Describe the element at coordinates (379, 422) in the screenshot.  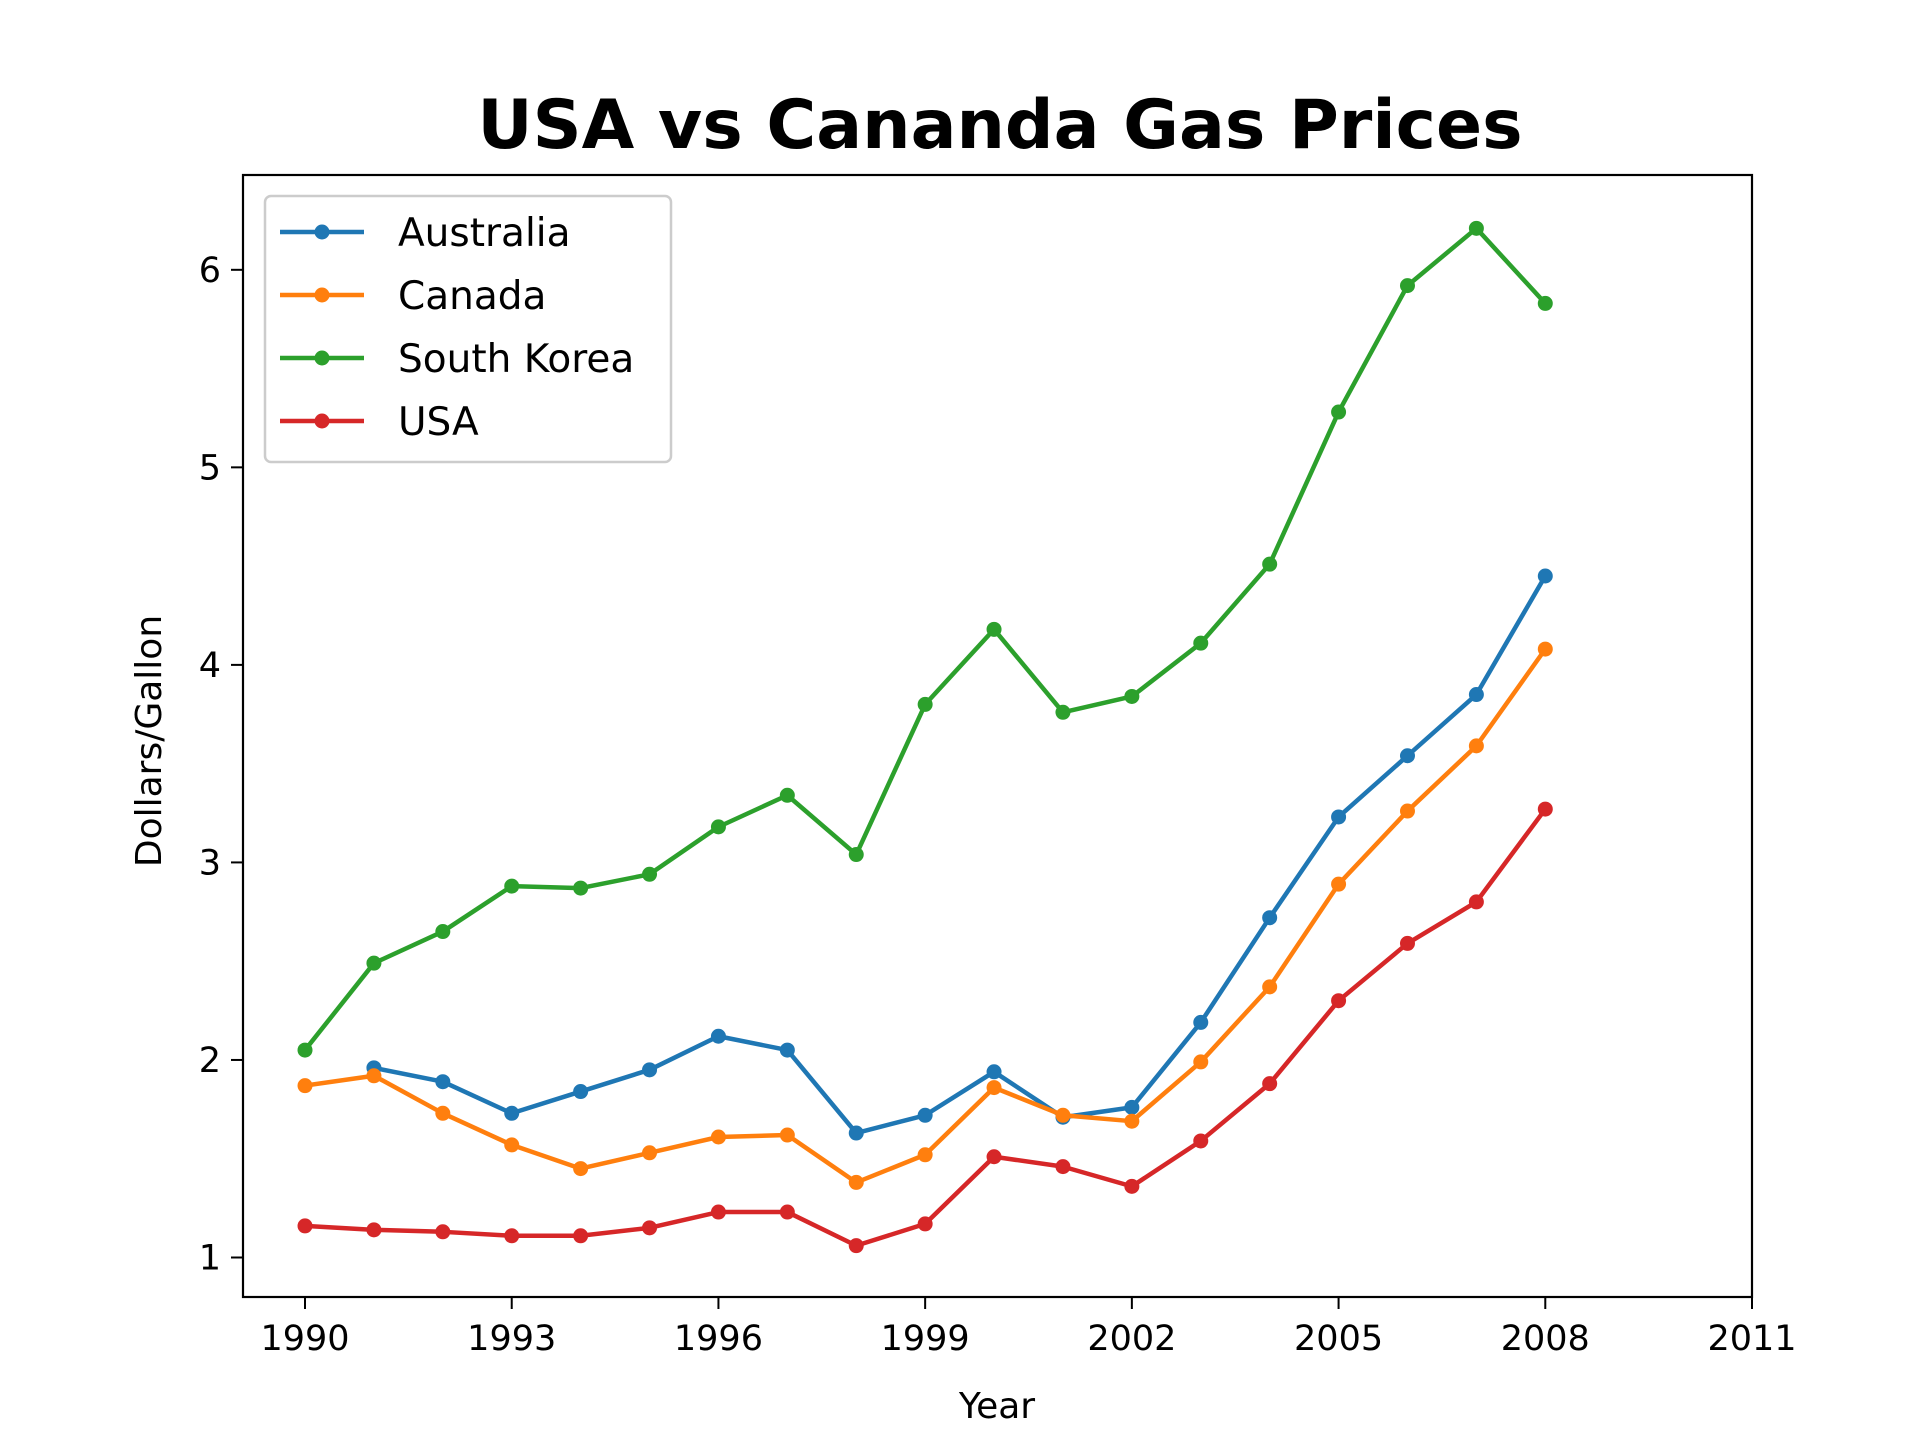
I see `legend-item-usa: USA` at that location.